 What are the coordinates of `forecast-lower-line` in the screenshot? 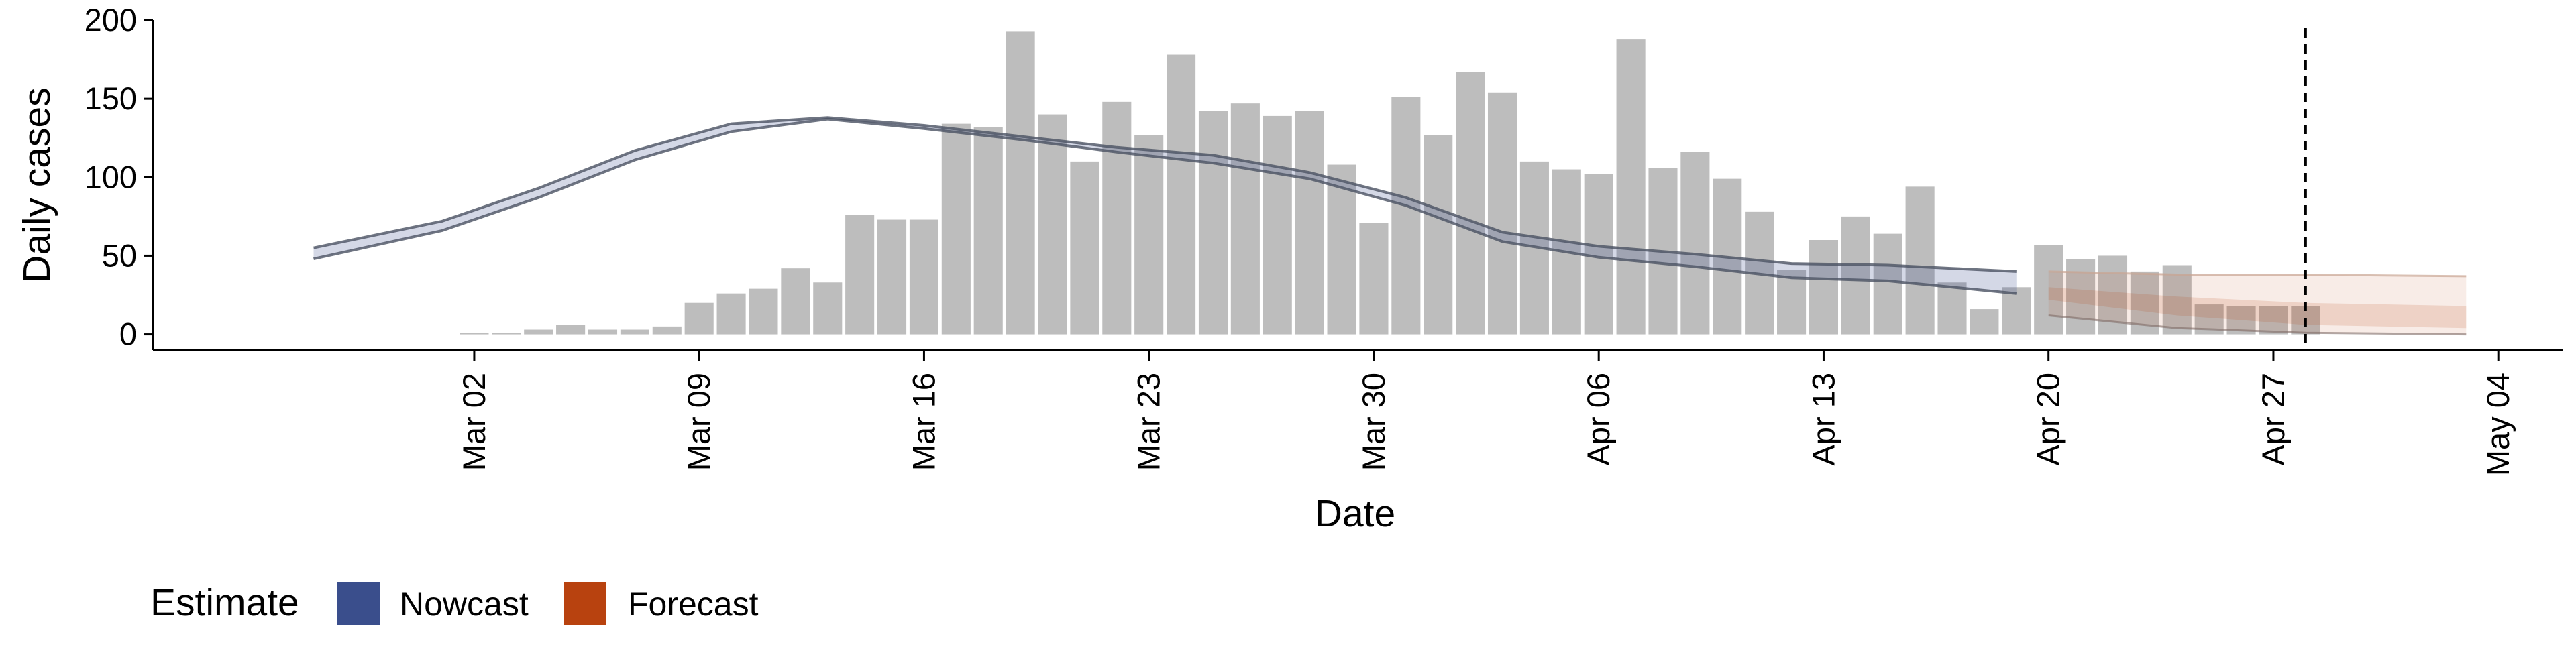 It's located at (2257, 325).